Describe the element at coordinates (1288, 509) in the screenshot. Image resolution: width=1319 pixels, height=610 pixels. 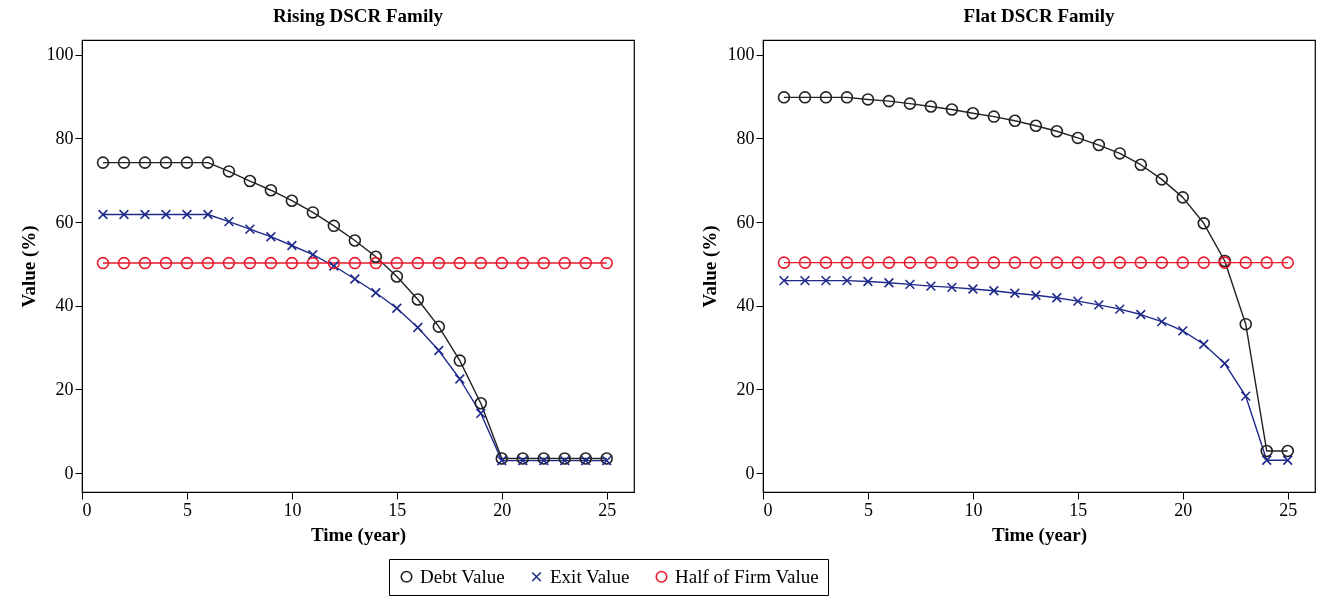
I see `x-tick-label: 25` at that location.